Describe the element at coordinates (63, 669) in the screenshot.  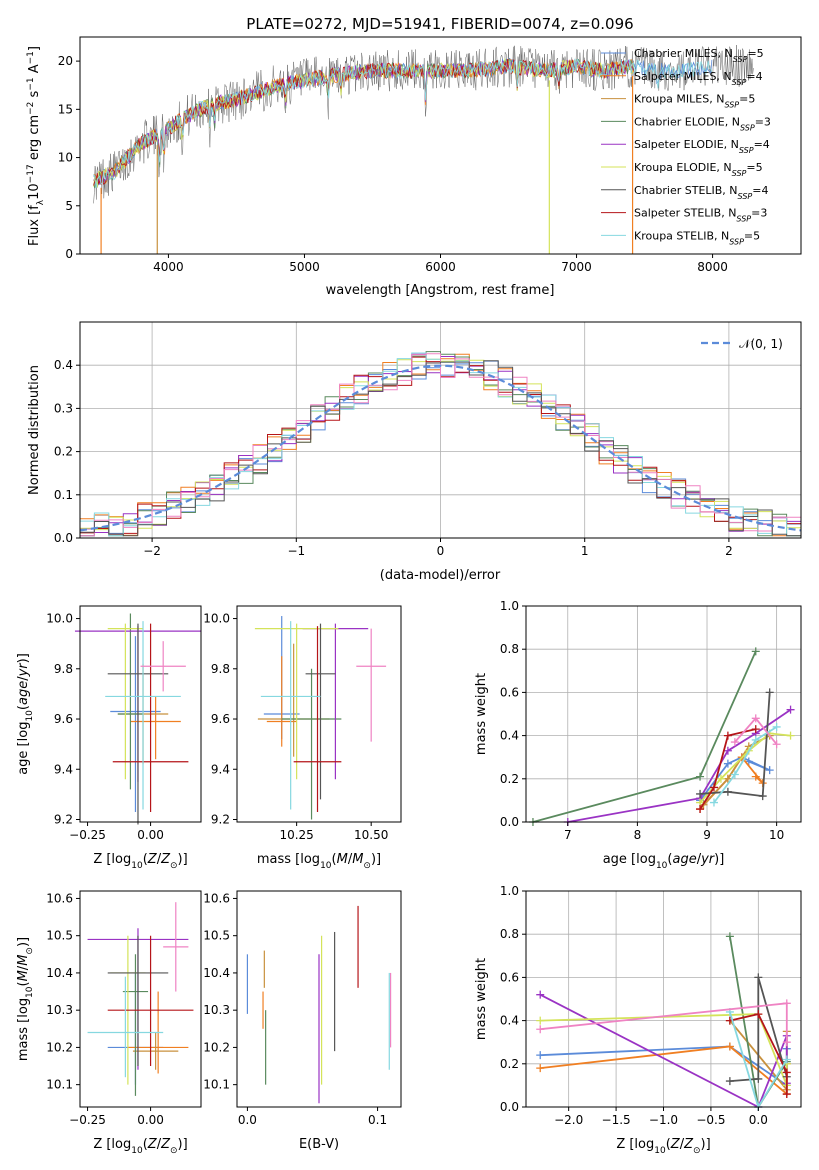
I see `y-tick-label: 9.8` at that location.